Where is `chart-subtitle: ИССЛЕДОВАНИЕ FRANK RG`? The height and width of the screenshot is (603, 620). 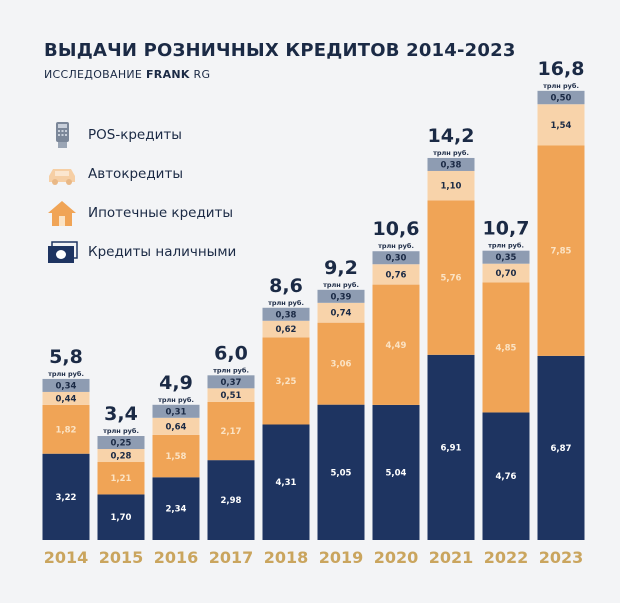 chart-subtitle: ИССЛЕДОВАНИЕ FRANK RG is located at coordinates (127, 74).